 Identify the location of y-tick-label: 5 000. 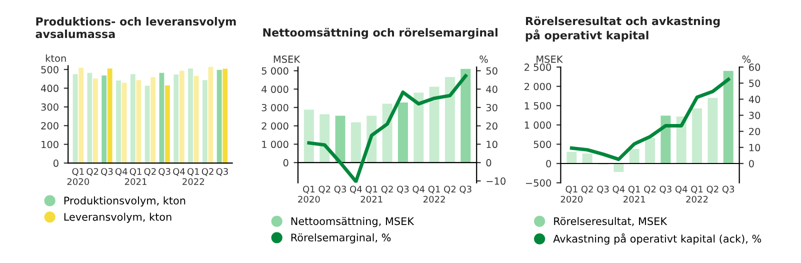
(275, 71).